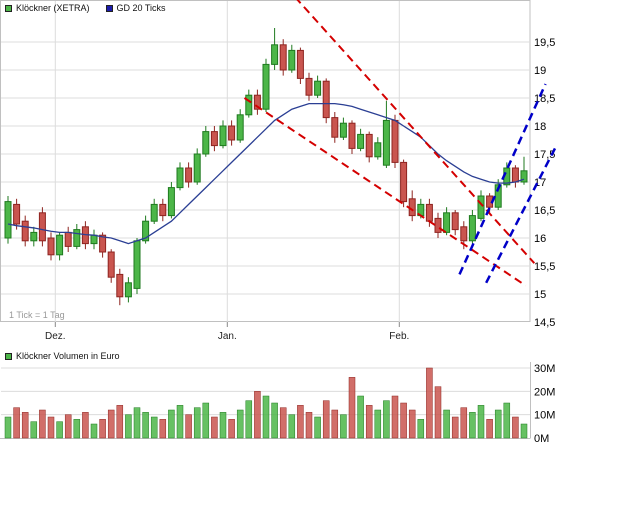  Describe the element at coordinates (540, 127) in the screenshot. I see `svg-text: 18` at that location.